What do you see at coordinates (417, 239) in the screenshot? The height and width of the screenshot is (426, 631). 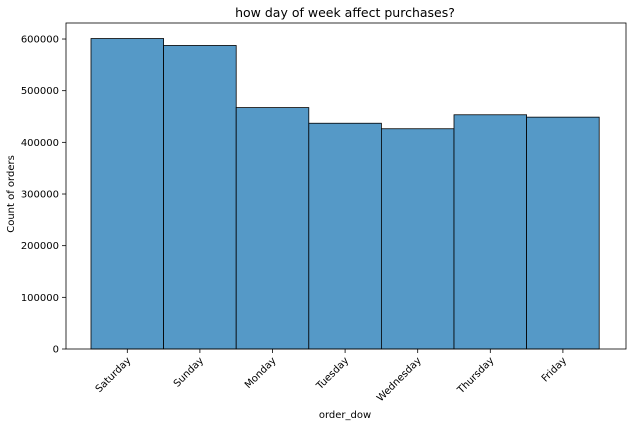 I see `bar-wednesday` at bounding box center [417, 239].